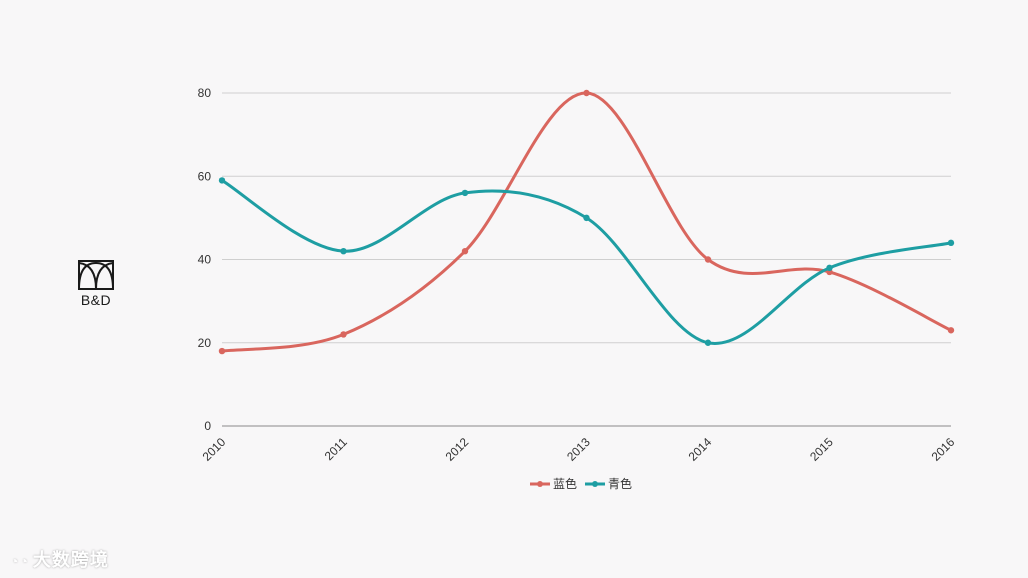  What do you see at coordinates (821, 449) in the screenshot?
I see `x-tick-label: 2015` at bounding box center [821, 449].